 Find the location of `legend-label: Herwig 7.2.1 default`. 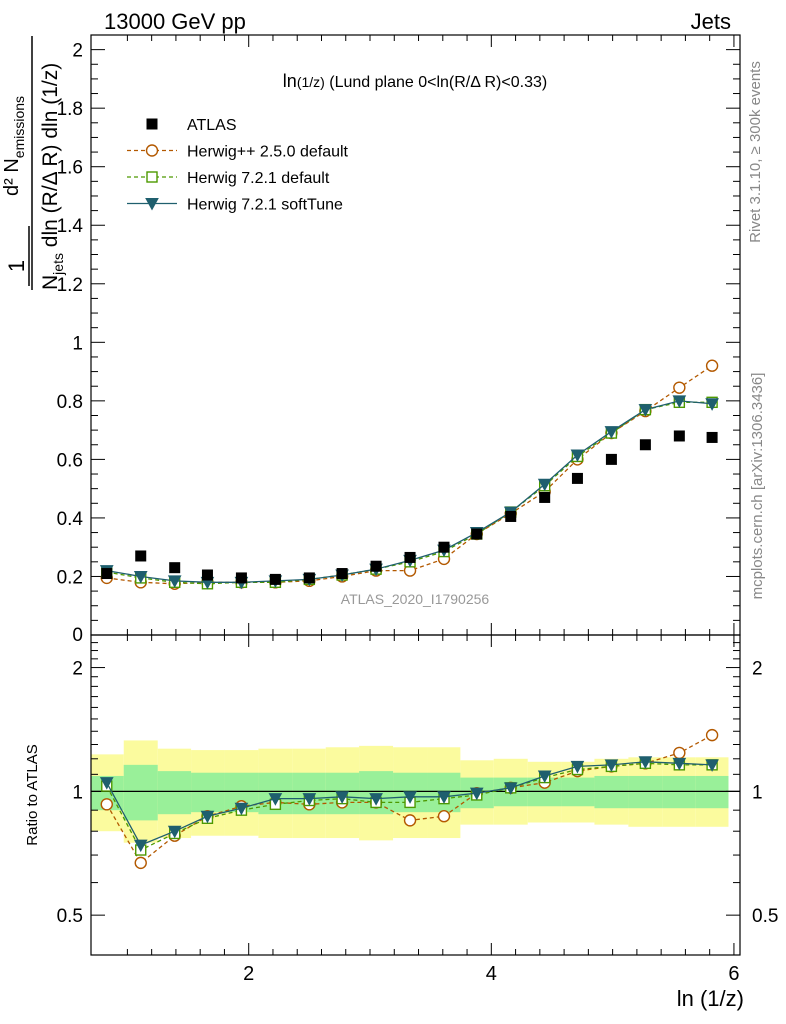

legend-label: Herwig 7.2.1 default is located at coordinates (258, 178).